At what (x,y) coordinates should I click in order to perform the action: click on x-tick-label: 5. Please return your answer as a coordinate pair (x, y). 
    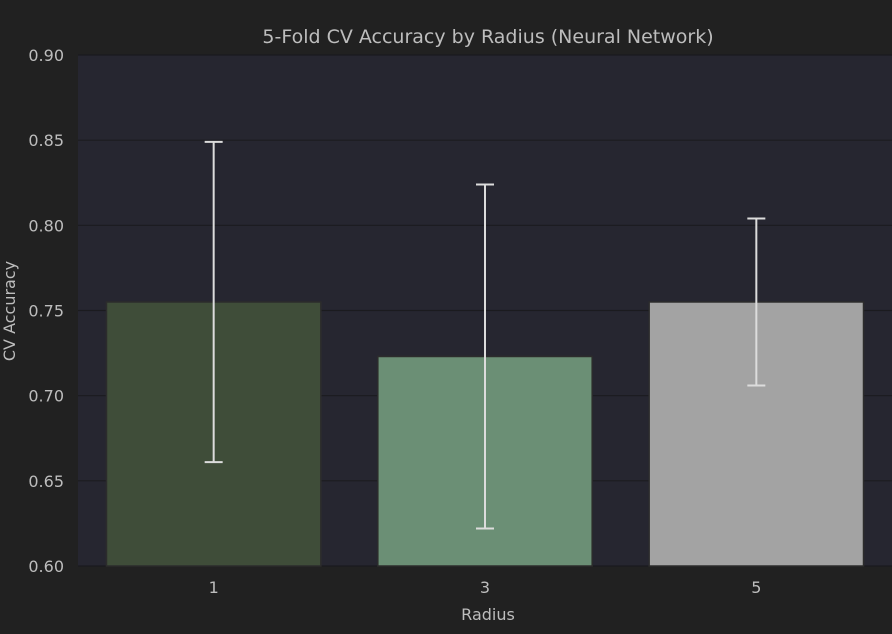
    Looking at the image, I should click on (756, 587).